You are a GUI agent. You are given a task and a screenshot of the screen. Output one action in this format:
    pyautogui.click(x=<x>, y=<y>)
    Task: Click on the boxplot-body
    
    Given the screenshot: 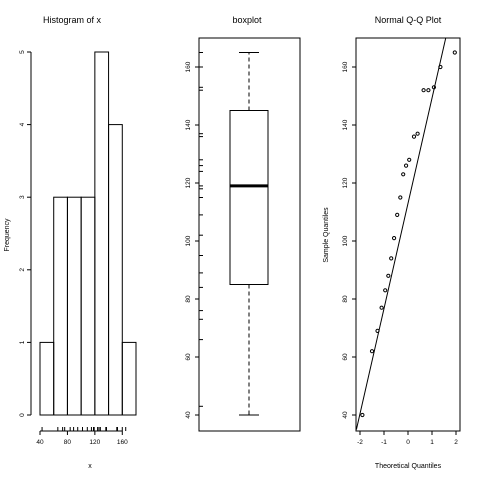 What is the action you would take?
    pyautogui.click(x=249, y=234)
    